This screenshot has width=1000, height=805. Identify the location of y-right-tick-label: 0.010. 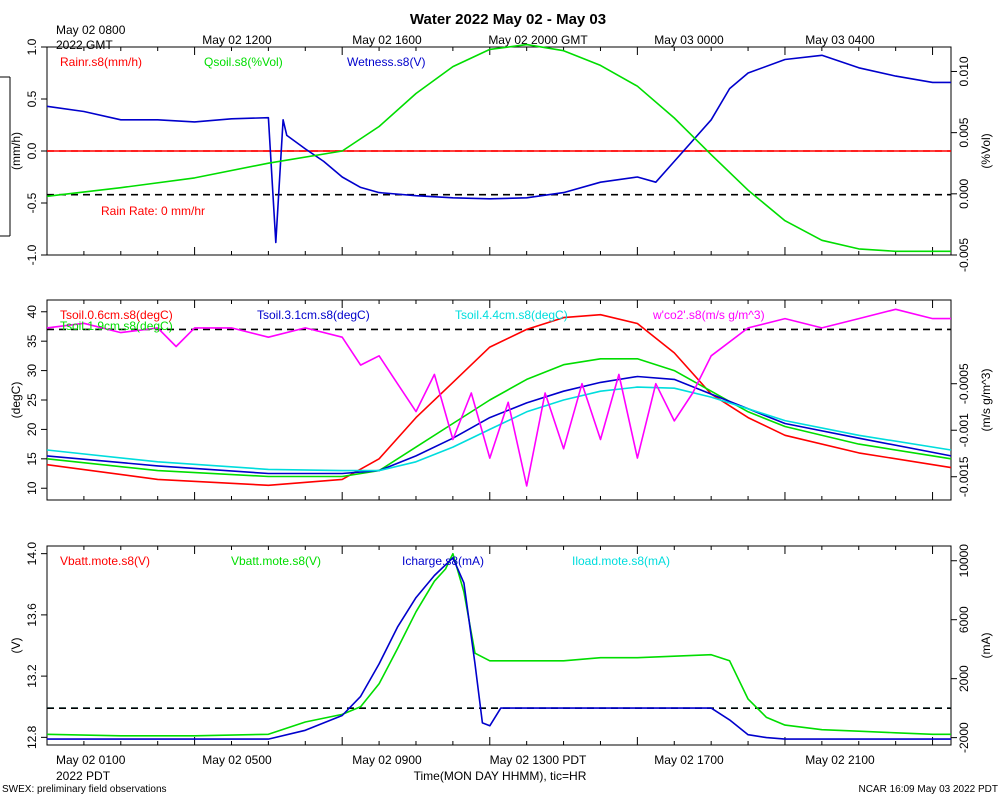
(964, 71).